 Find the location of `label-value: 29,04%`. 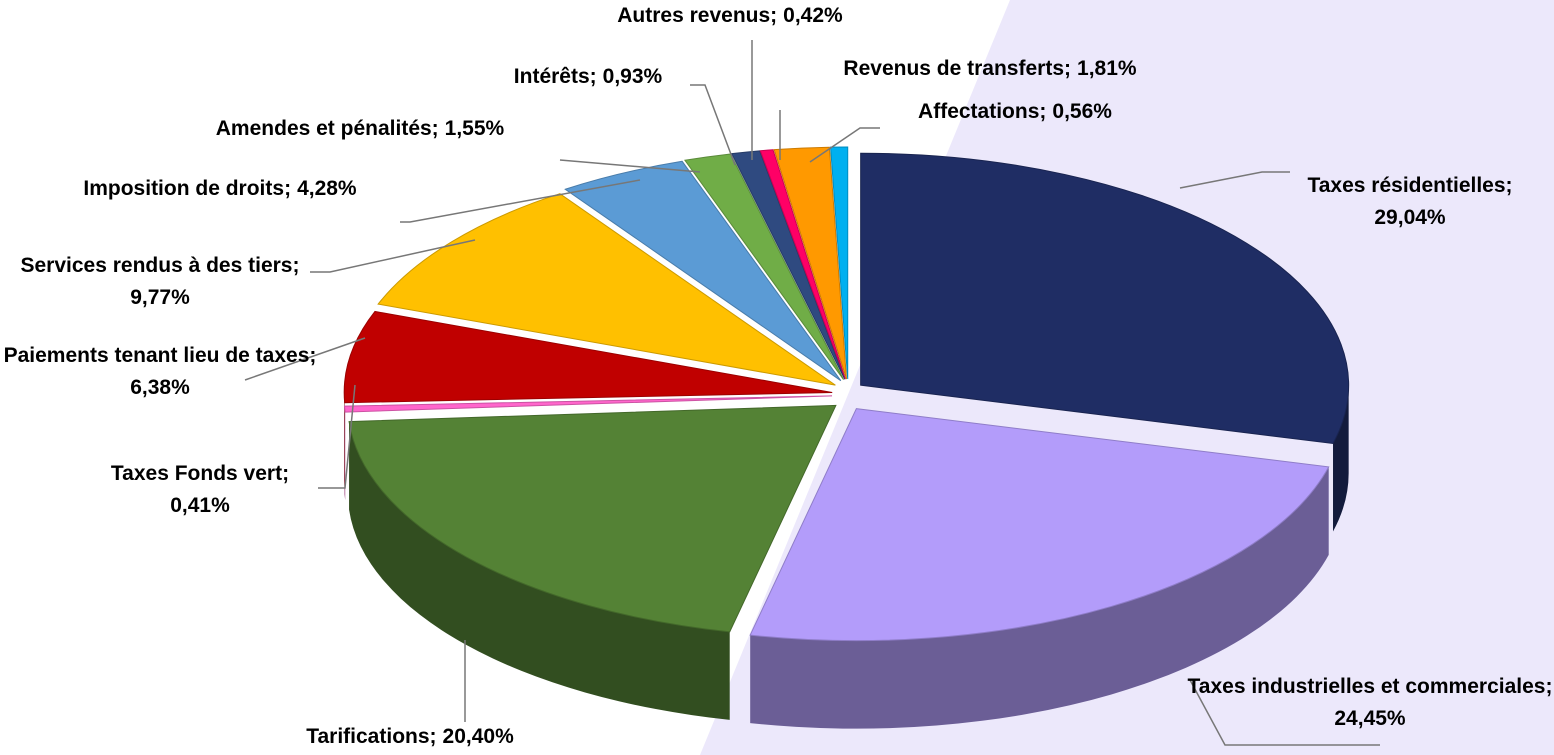

label-value: 29,04% is located at coordinates (1410, 217).